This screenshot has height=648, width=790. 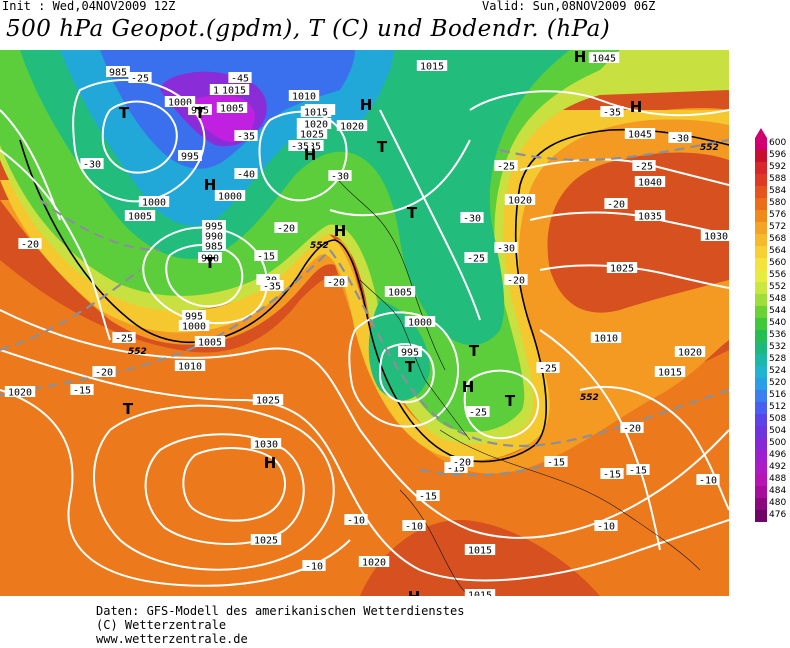 I want to click on coastline, so click(x=570, y=500).